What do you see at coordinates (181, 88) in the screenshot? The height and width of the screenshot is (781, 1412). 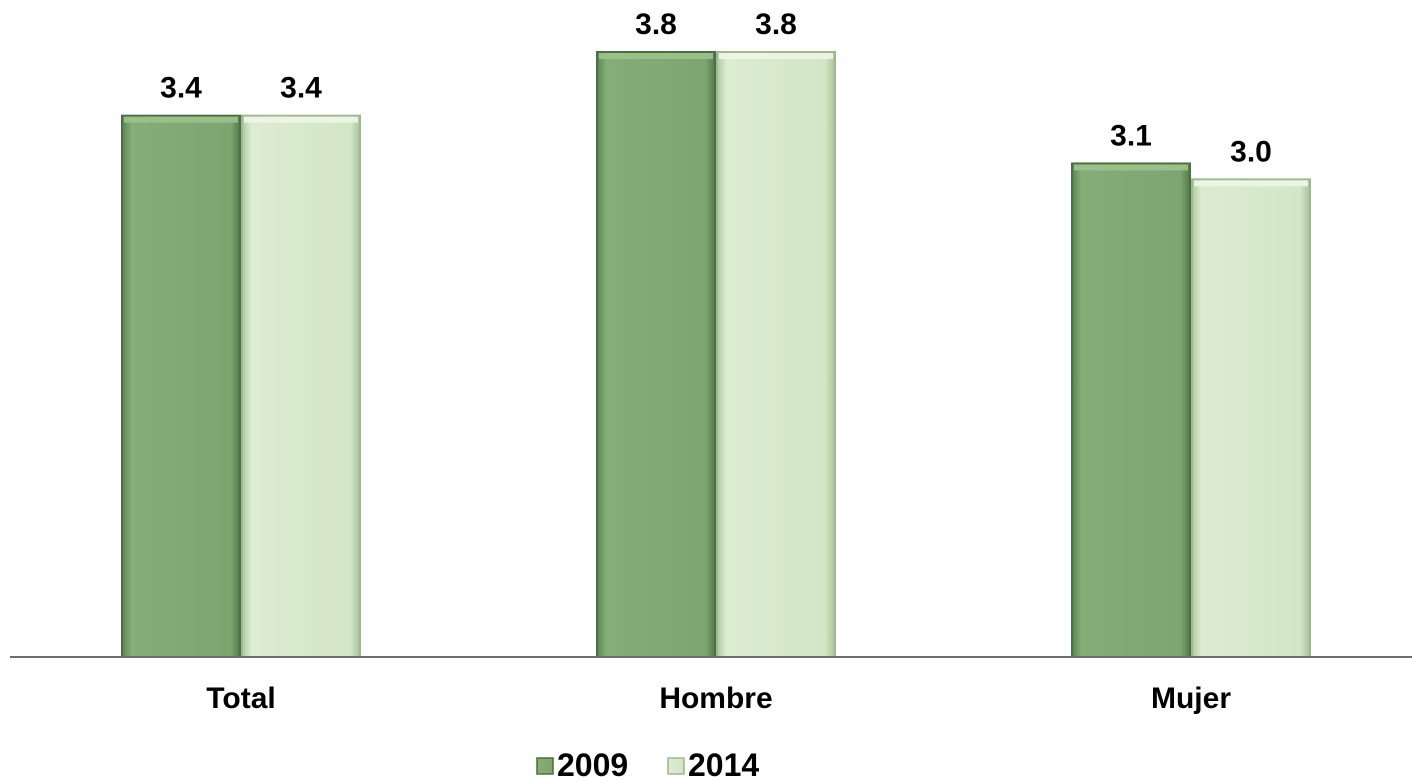 I see `value-label-2009-total: 3.4` at bounding box center [181, 88].